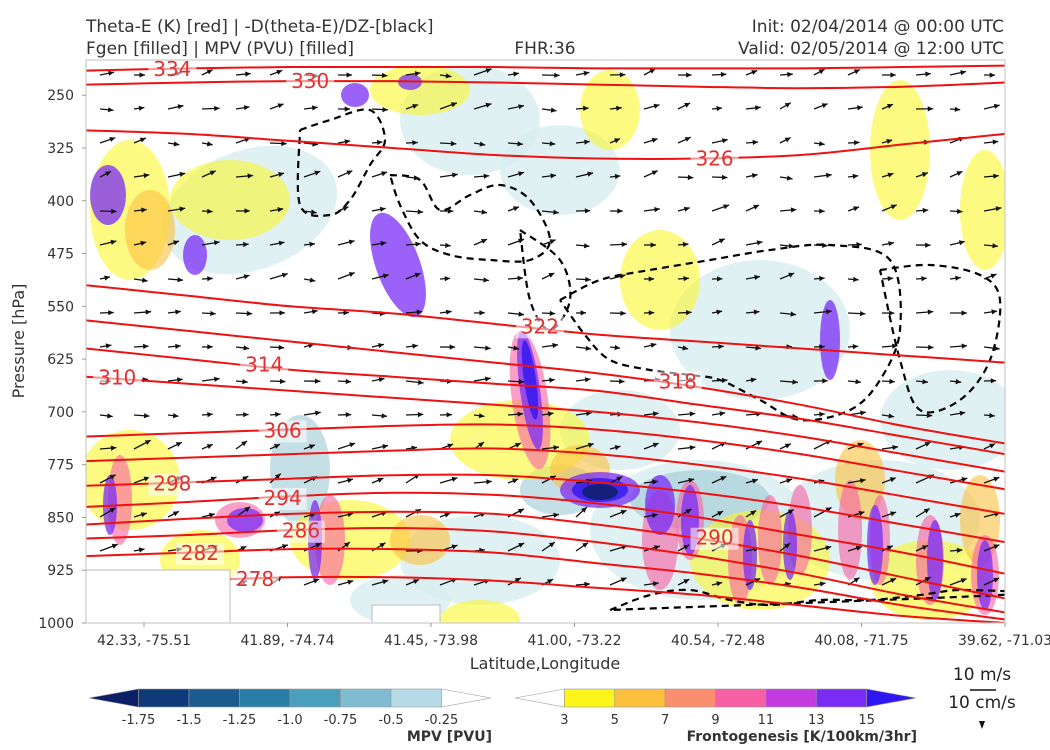 This screenshot has width=1050, height=750. Describe the element at coordinates (60, 202) in the screenshot. I see `y-tick-label: 400` at that location.